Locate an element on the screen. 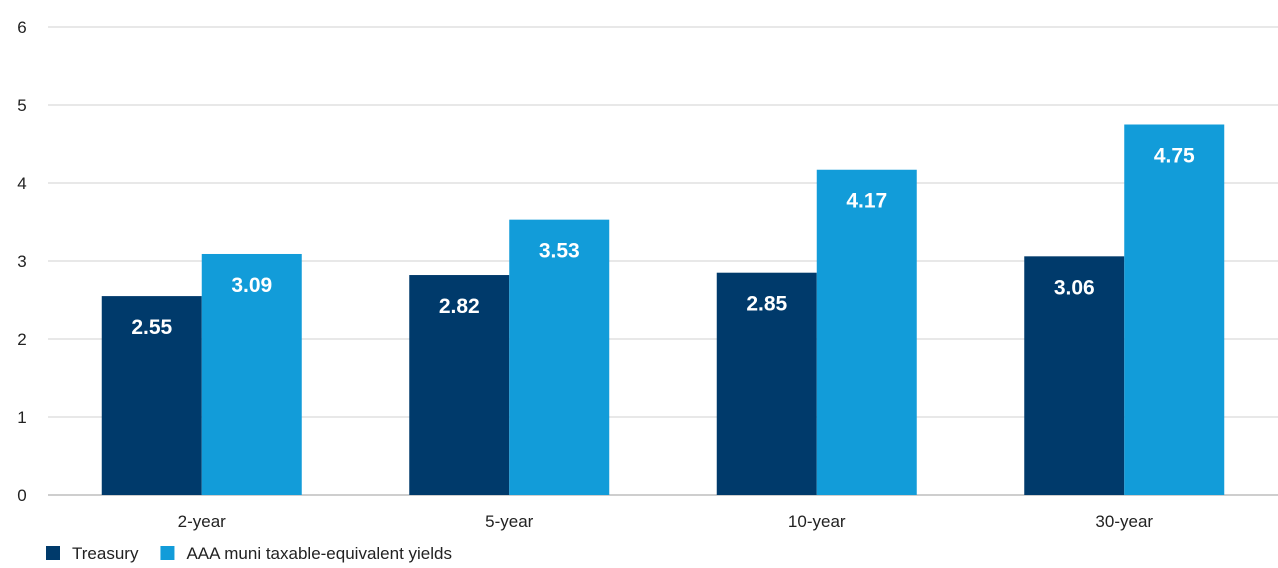 This screenshot has height=568, width=1278. x-tick-label: 5-year is located at coordinates (509, 521).